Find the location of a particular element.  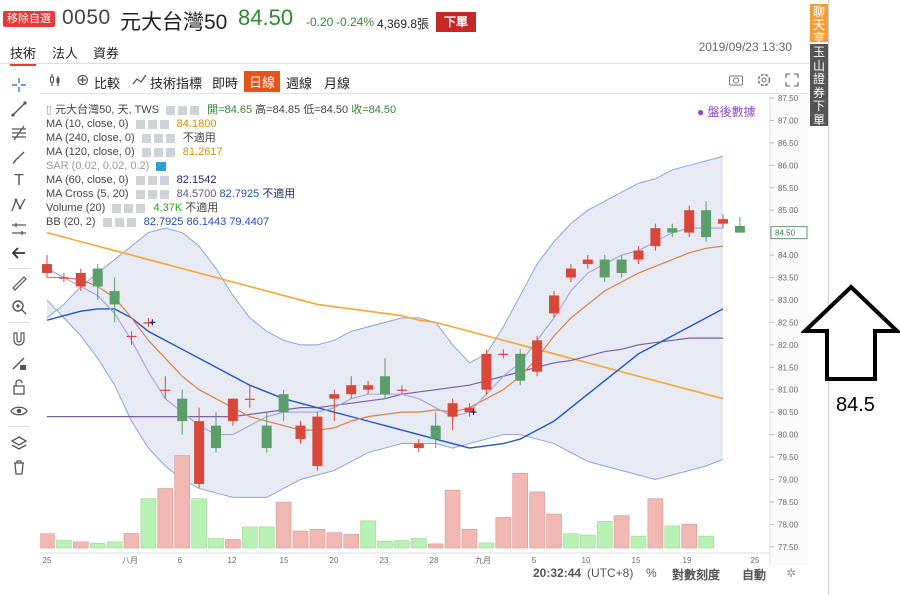

eye-icon is located at coordinates (19, 411).